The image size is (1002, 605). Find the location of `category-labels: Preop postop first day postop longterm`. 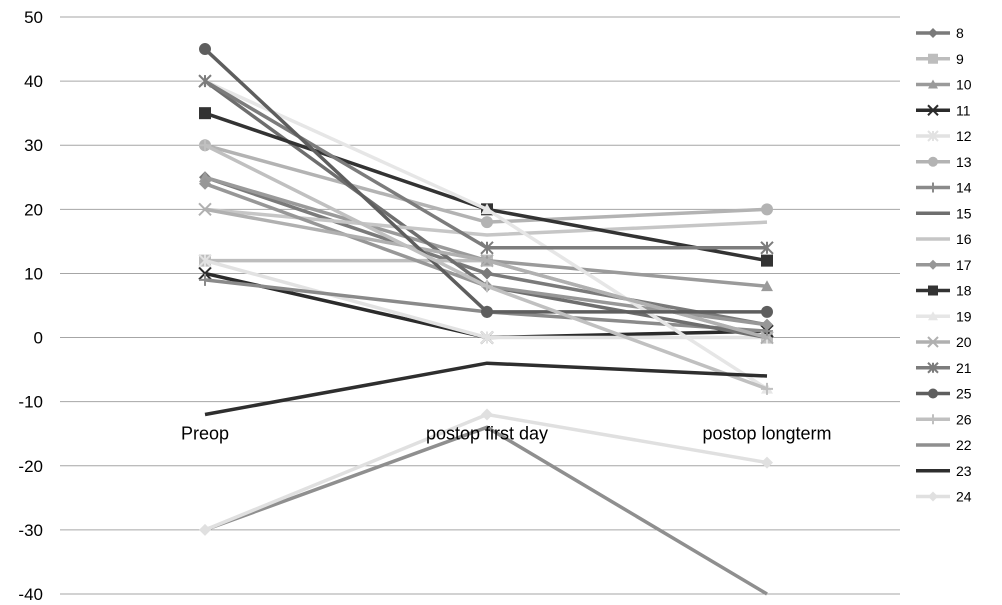

category-labels: Preop postop first day postop longterm is located at coordinates (506, 434).